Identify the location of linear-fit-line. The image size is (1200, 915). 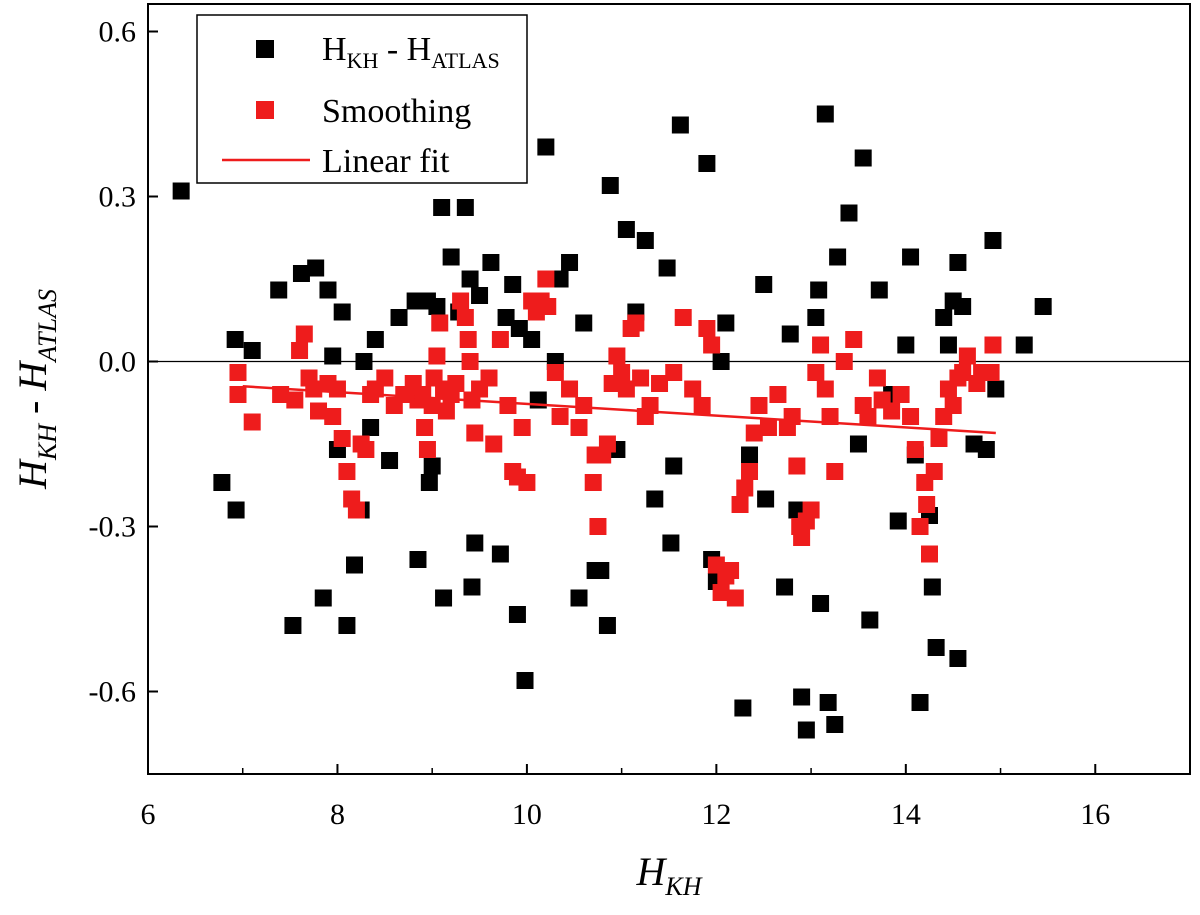
(619, 410).